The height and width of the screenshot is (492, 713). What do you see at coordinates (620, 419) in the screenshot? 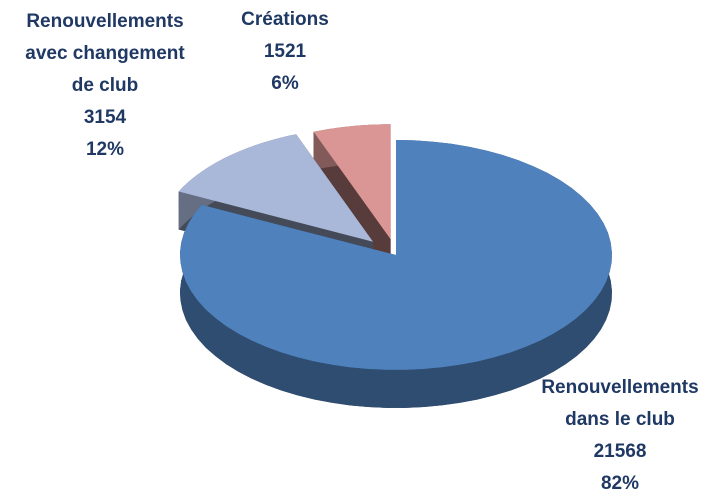
I see `category-label: dans le club` at bounding box center [620, 419].